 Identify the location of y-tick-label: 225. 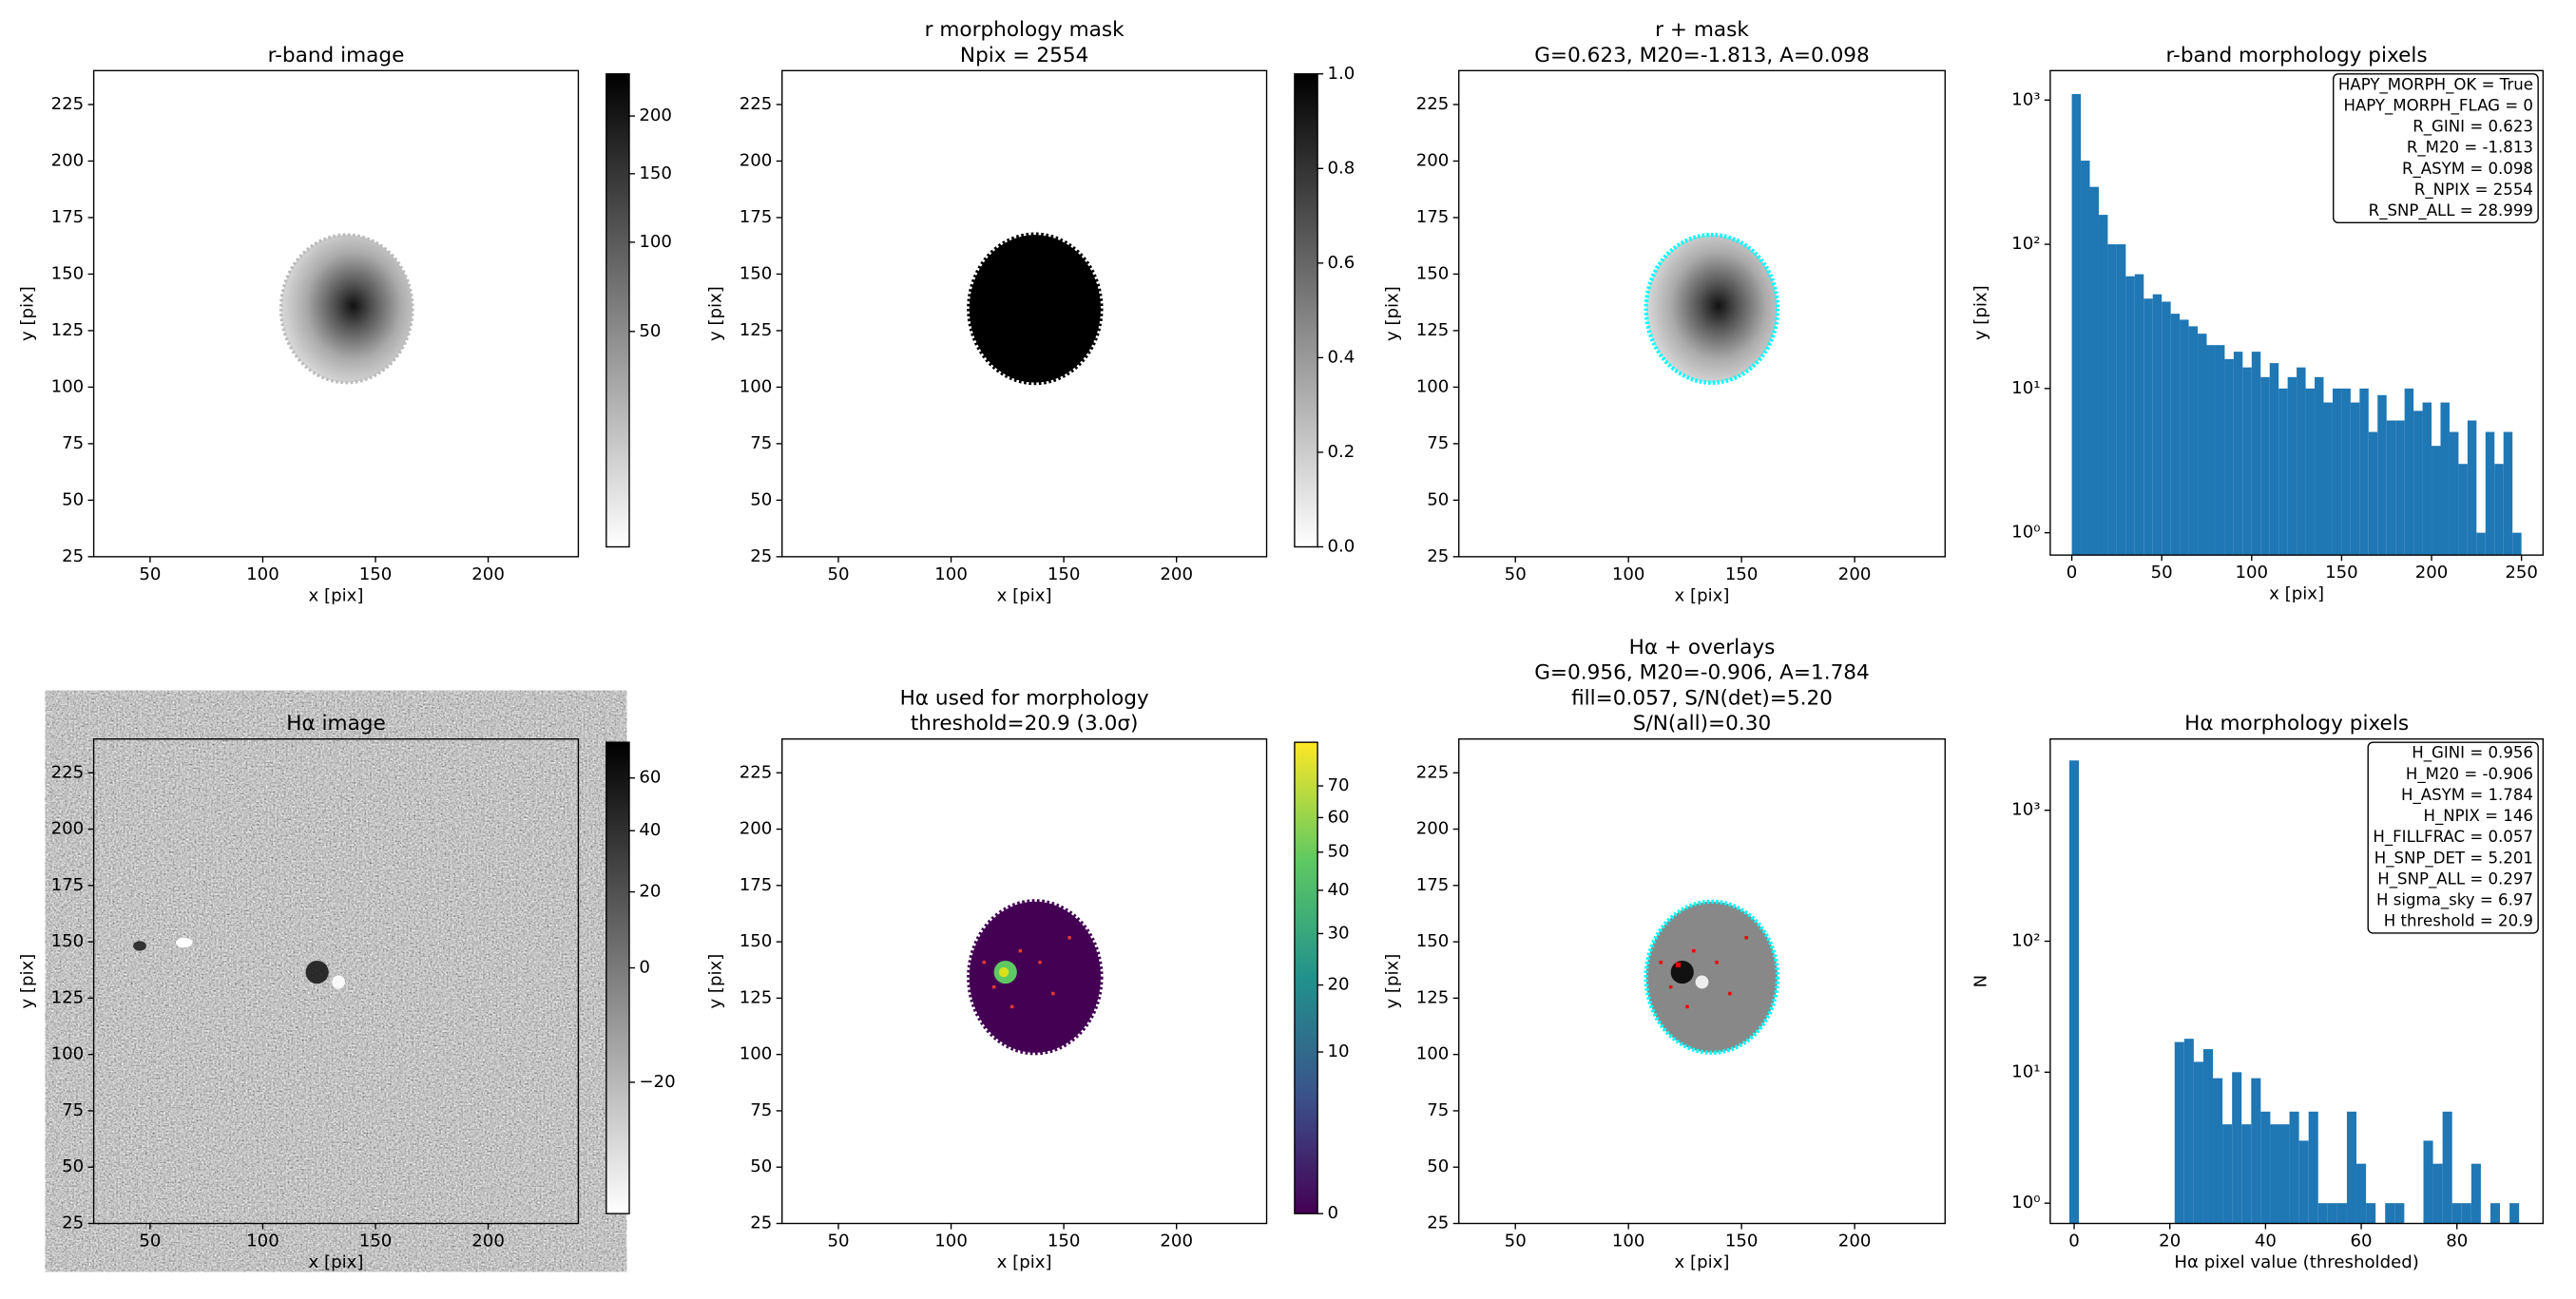
(68, 104).